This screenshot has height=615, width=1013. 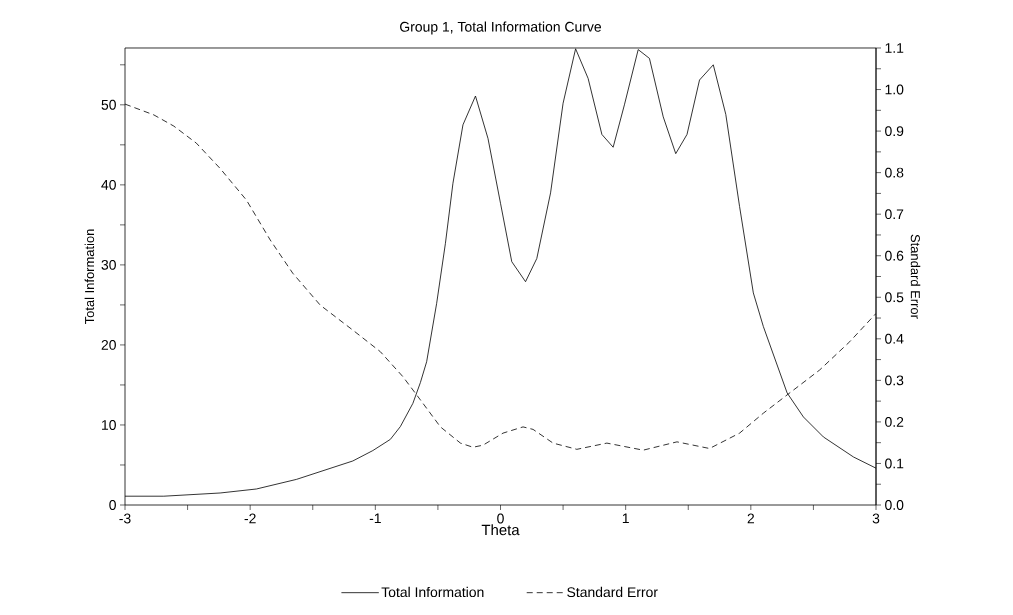 I want to click on y-axis-title: Total Information, so click(x=89, y=277).